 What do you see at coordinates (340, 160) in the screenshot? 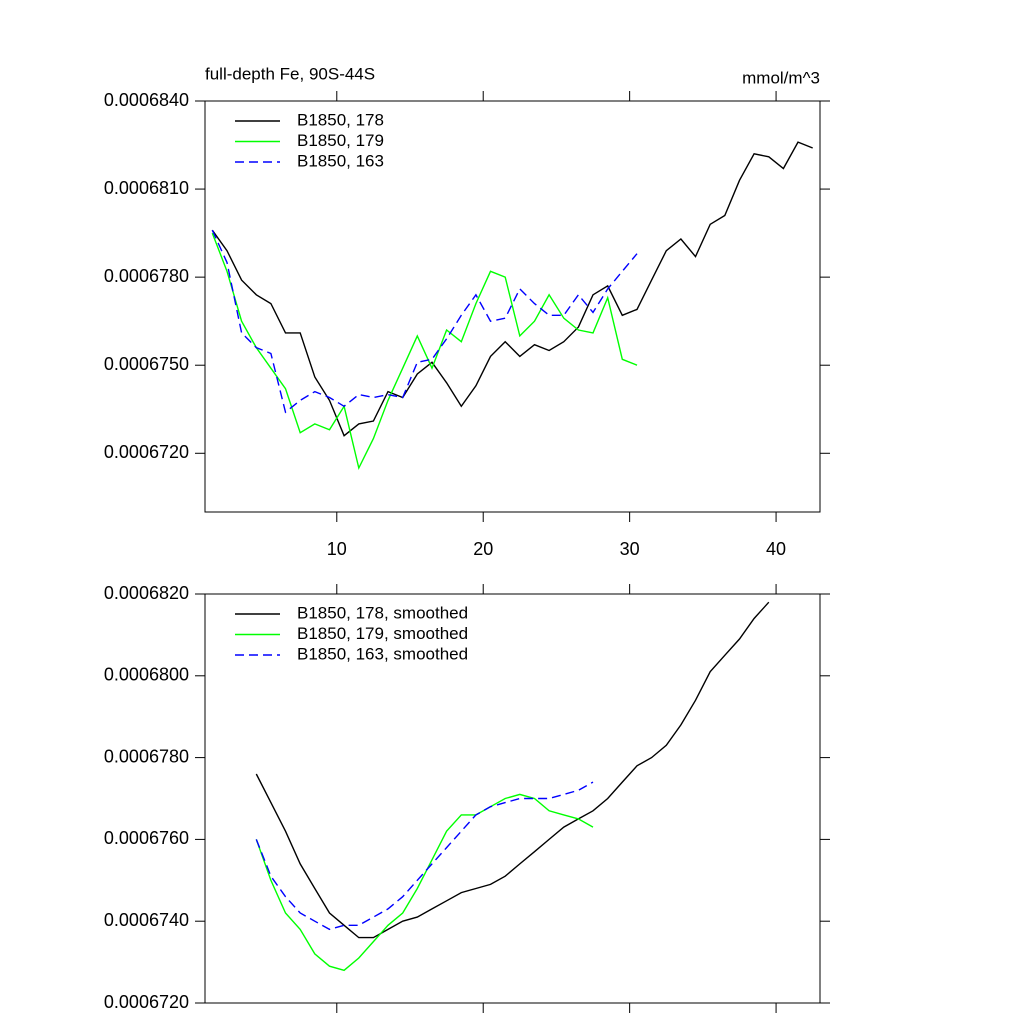
I see `legend-label: B1850, 163` at bounding box center [340, 160].